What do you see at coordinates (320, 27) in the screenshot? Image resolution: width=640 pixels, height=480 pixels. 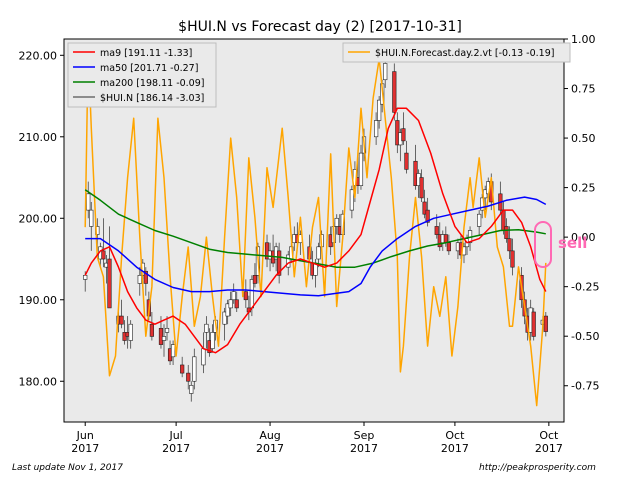 I see `chart-title: $HUI.N vs Forecast day (2) [2017-10-31]` at bounding box center [320, 27].